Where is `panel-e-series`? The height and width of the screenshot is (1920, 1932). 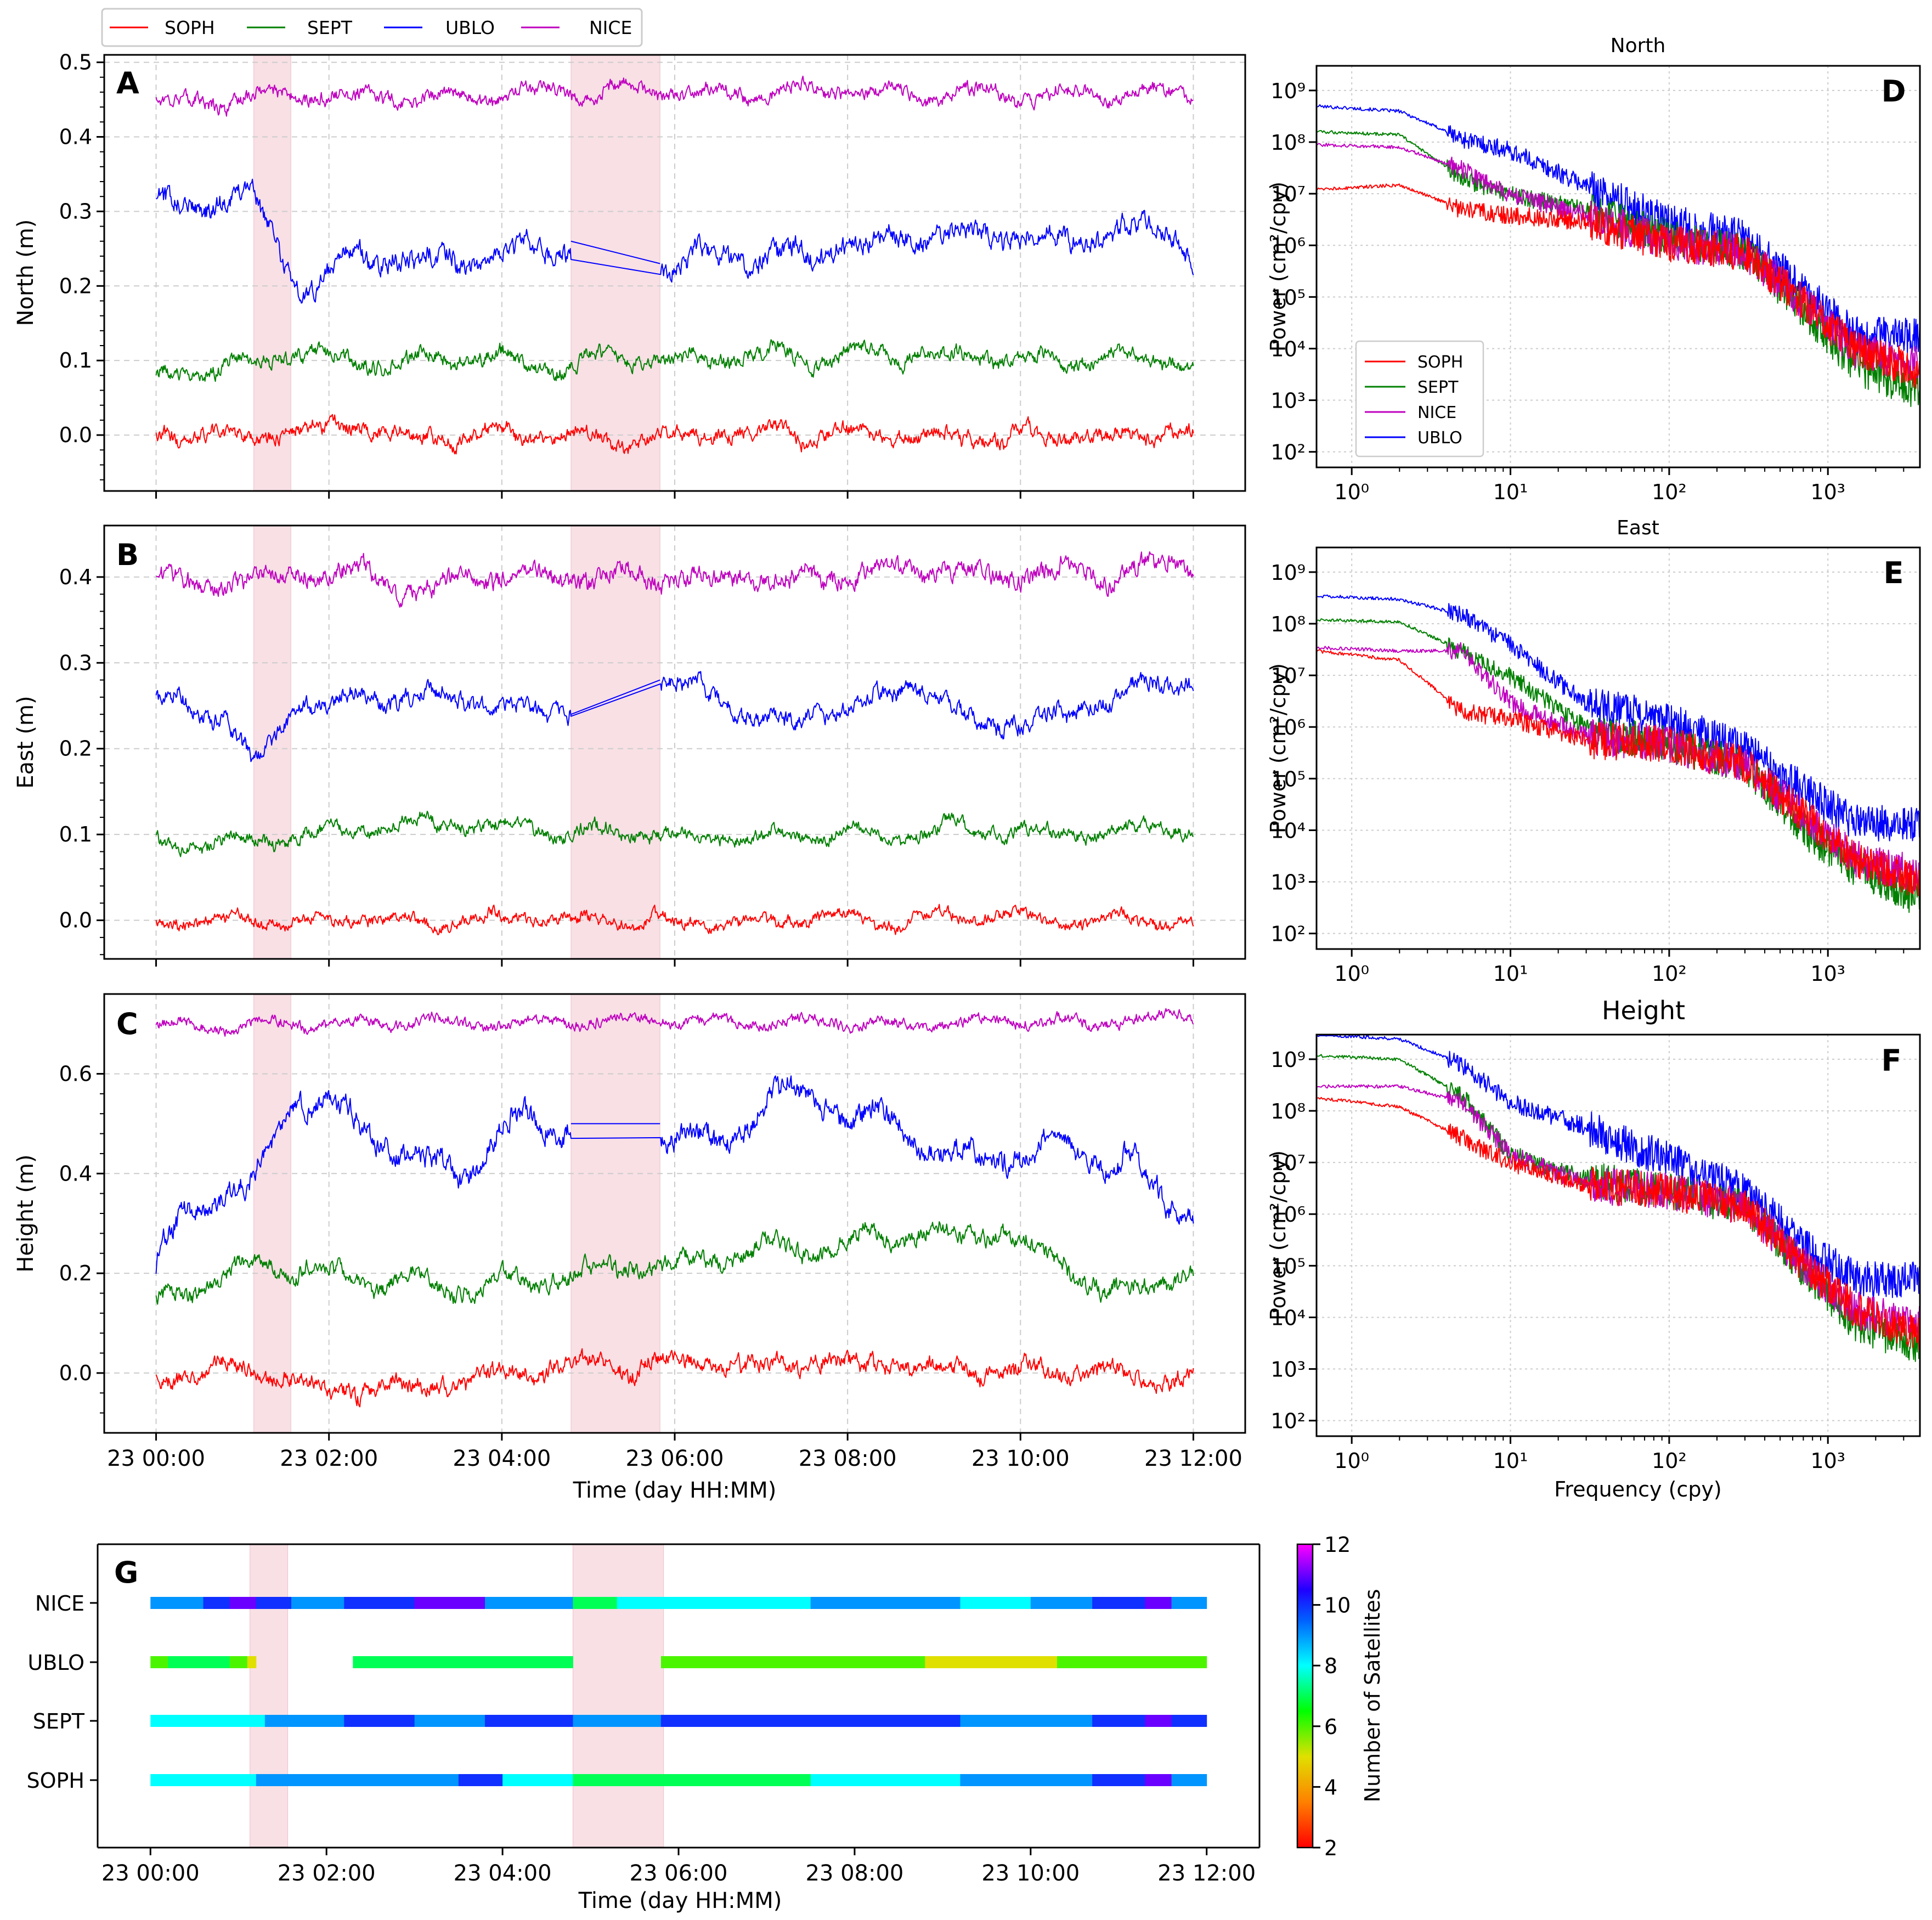
panel-e-series is located at coordinates (1618, 754).